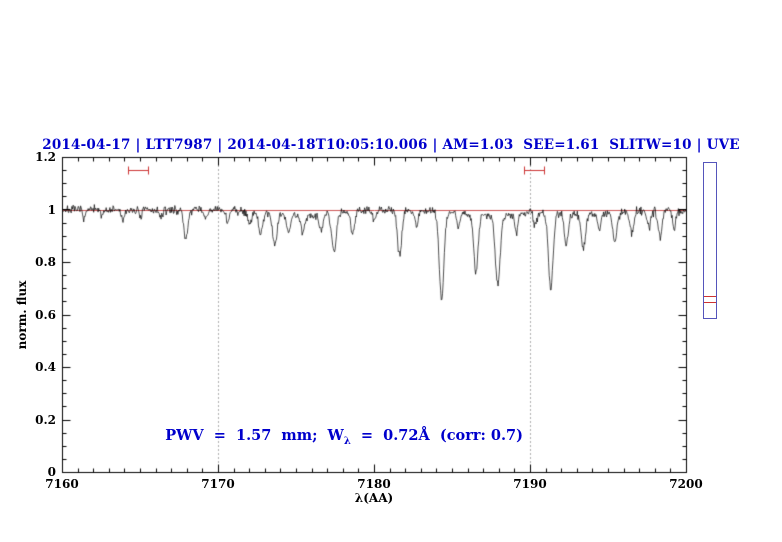 The height and width of the screenshot is (542, 782). What do you see at coordinates (45, 367) in the screenshot?
I see `y-tick-label: 0.4` at bounding box center [45, 367].